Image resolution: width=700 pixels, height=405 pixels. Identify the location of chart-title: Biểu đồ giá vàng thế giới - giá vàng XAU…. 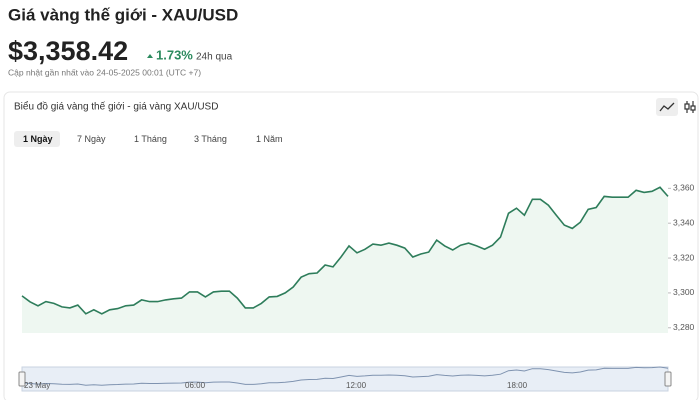
(116, 107).